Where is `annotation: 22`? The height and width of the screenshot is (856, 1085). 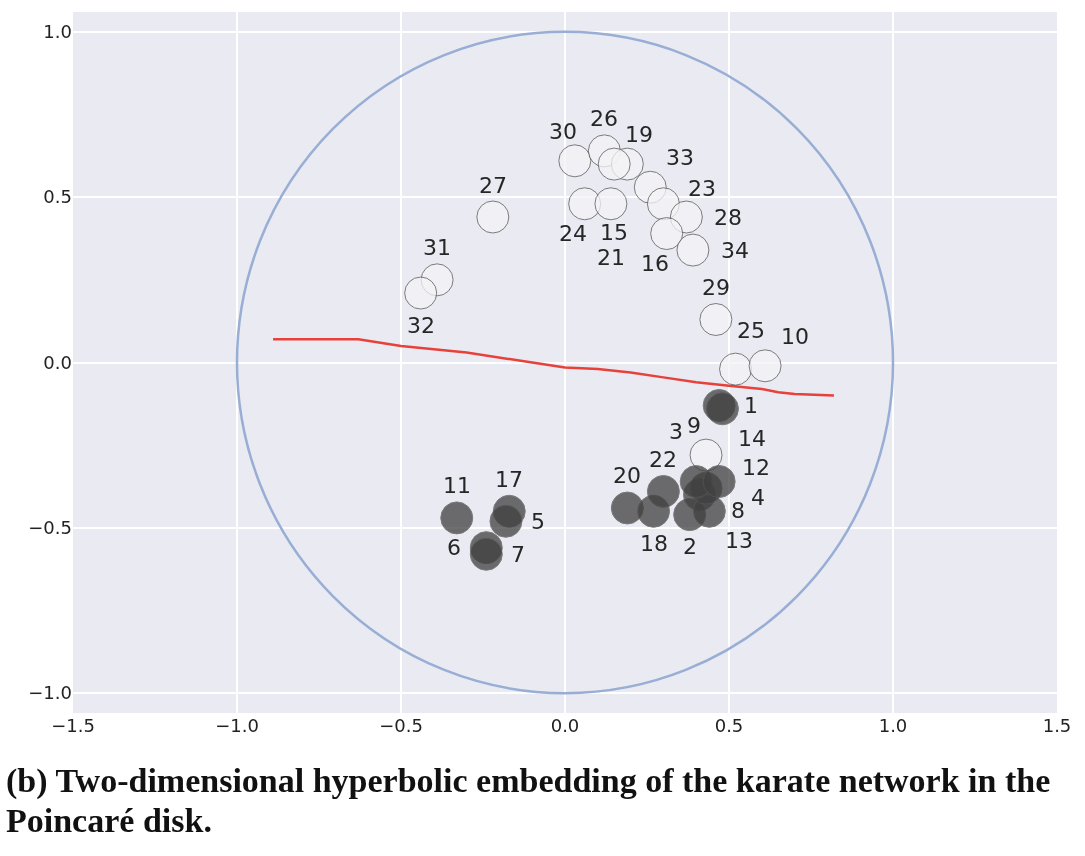 annotation: 22 is located at coordinates (663, 459).